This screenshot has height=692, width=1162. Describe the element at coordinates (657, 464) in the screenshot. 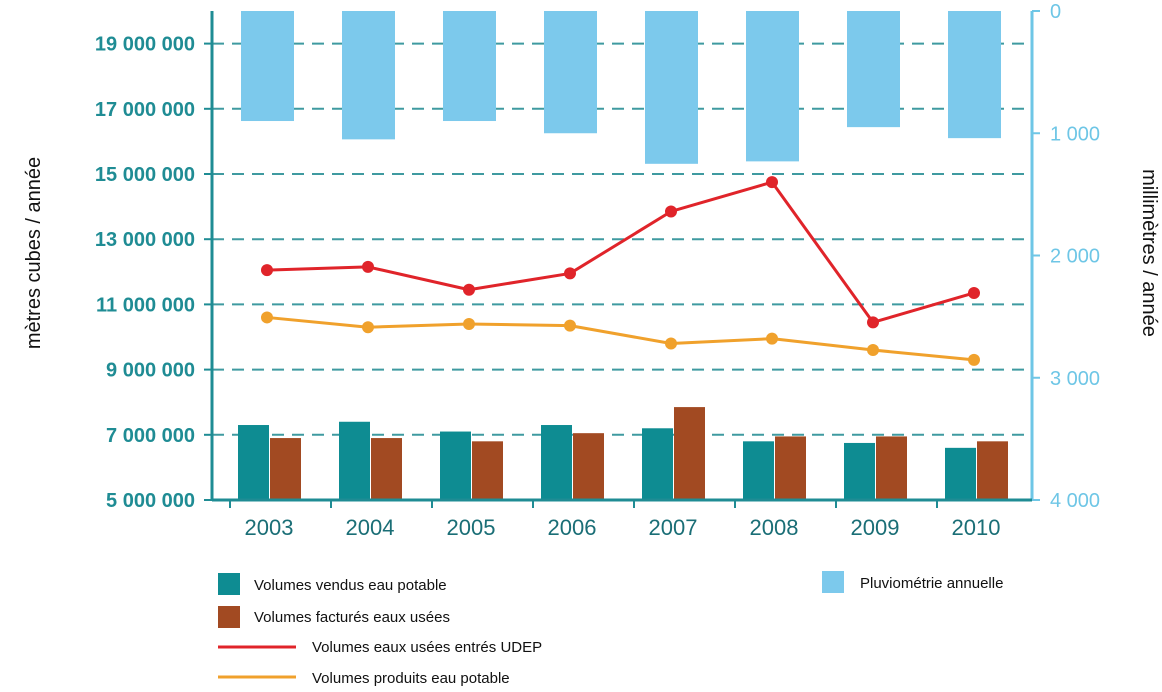

I see `bar-sold-2007` at that location.